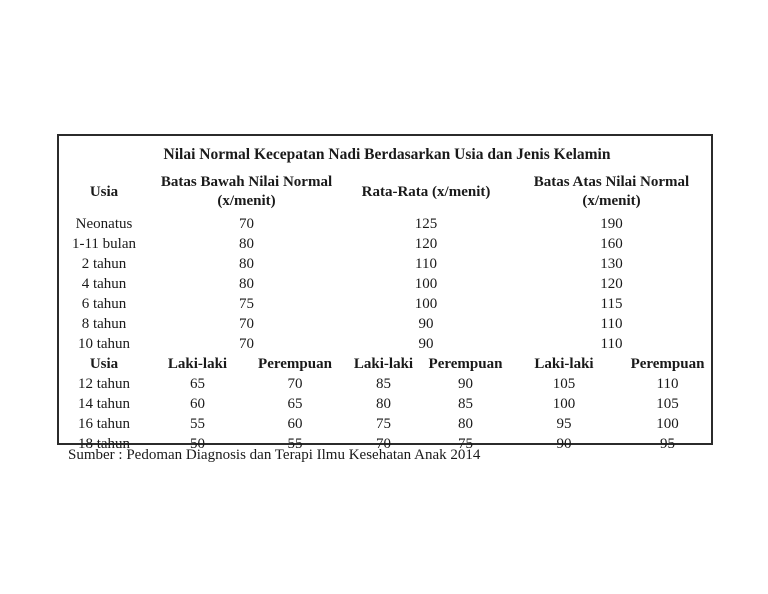 This screenshot has height=594, width=768. What do you see at coordinates (104, 323) in the screenshot?
I see `cell-usia: 8 tahun` at bounding box center [104, 323].